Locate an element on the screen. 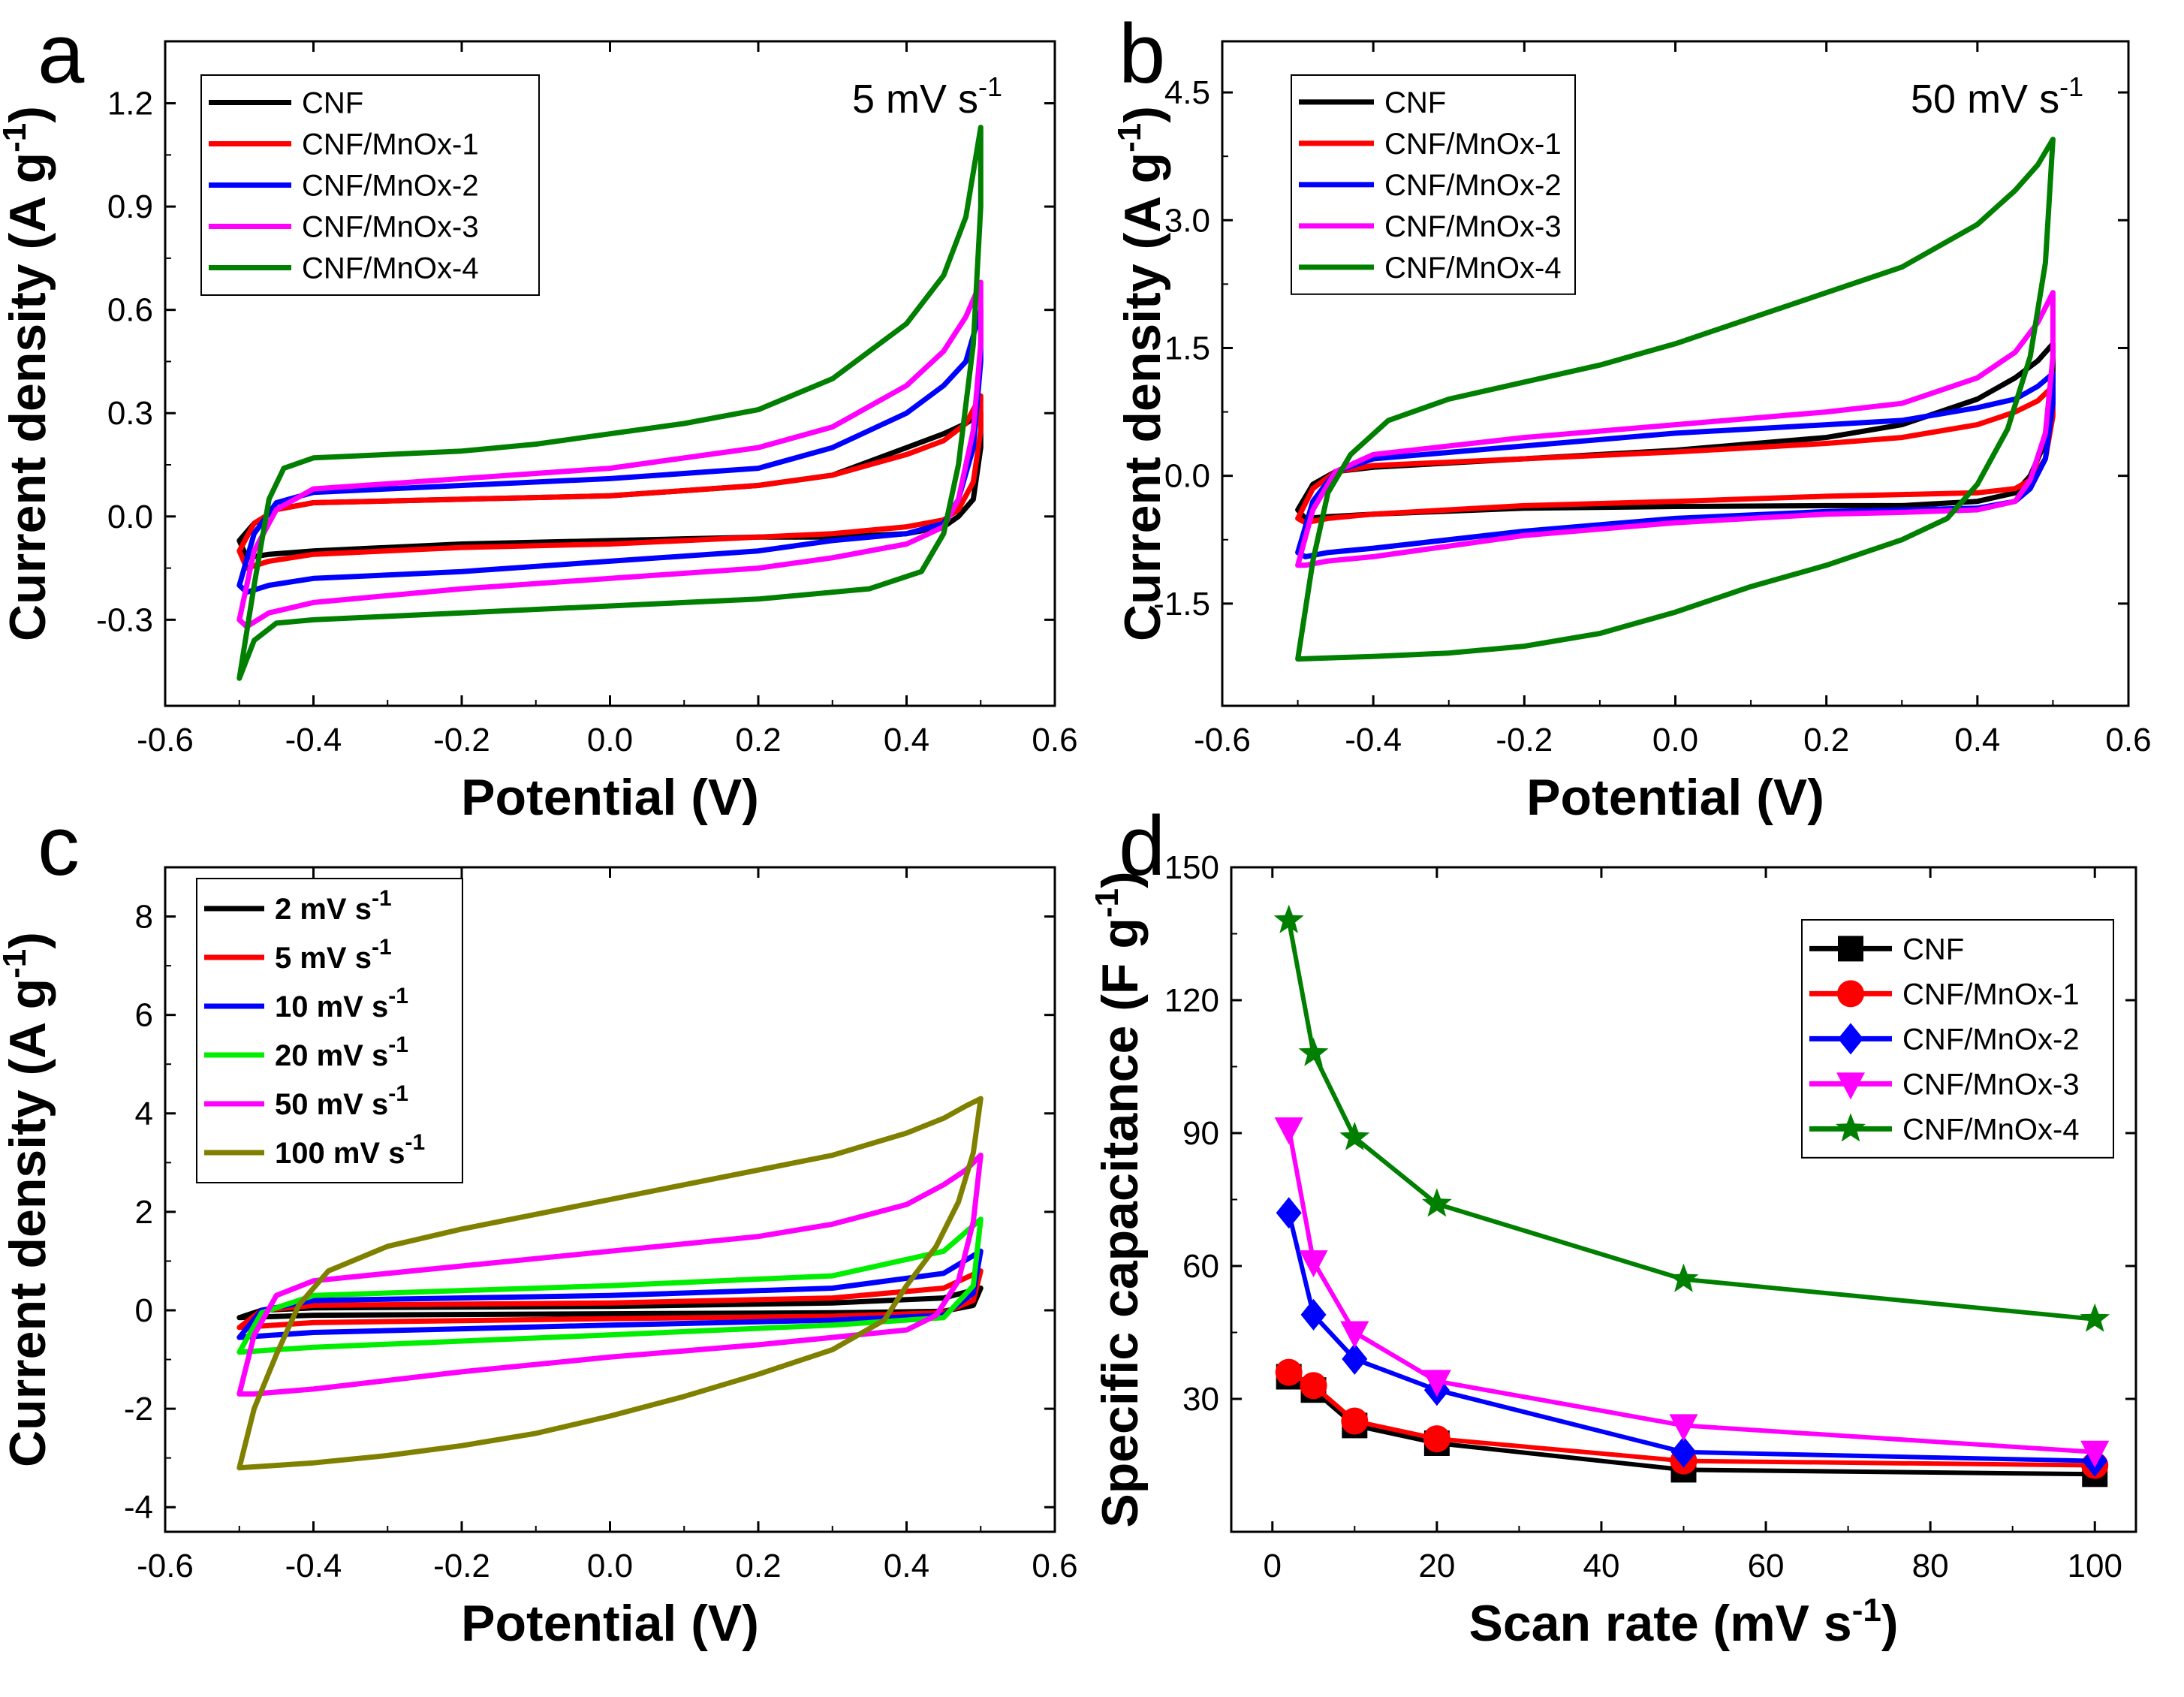 Image resolution: width=2184 pixels, height=1697 pixels. legend-label: 20 mV s-1 is located at coordinates (341, 1052).